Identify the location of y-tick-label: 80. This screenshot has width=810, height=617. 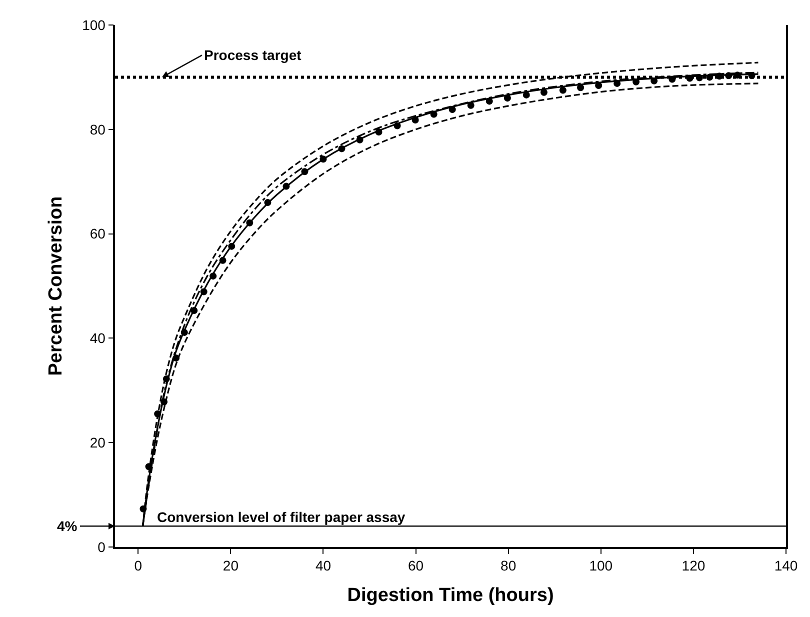
(98, 129).